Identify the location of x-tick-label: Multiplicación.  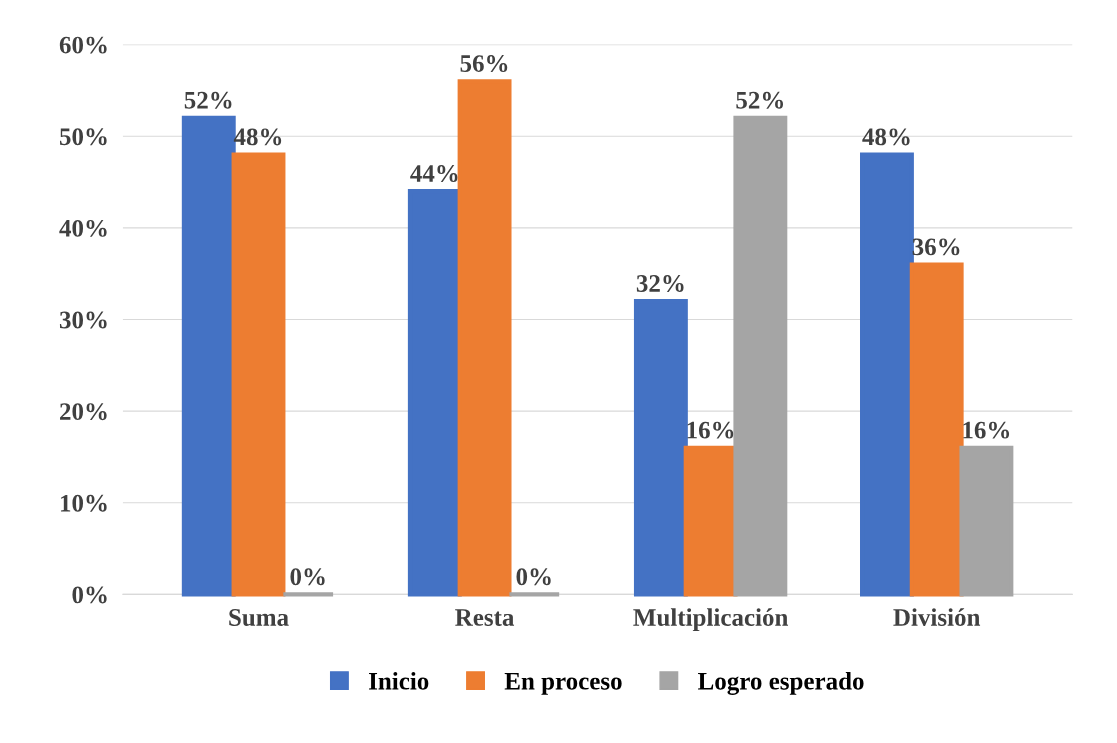
(711, 619).